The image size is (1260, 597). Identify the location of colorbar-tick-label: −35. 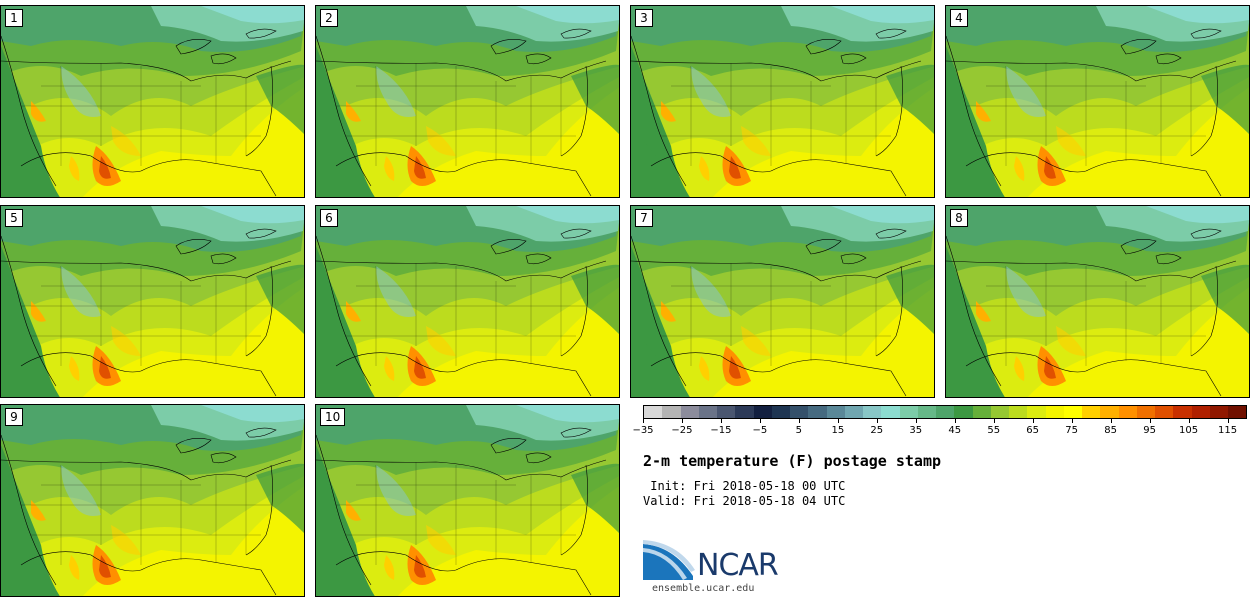
(643, 430).